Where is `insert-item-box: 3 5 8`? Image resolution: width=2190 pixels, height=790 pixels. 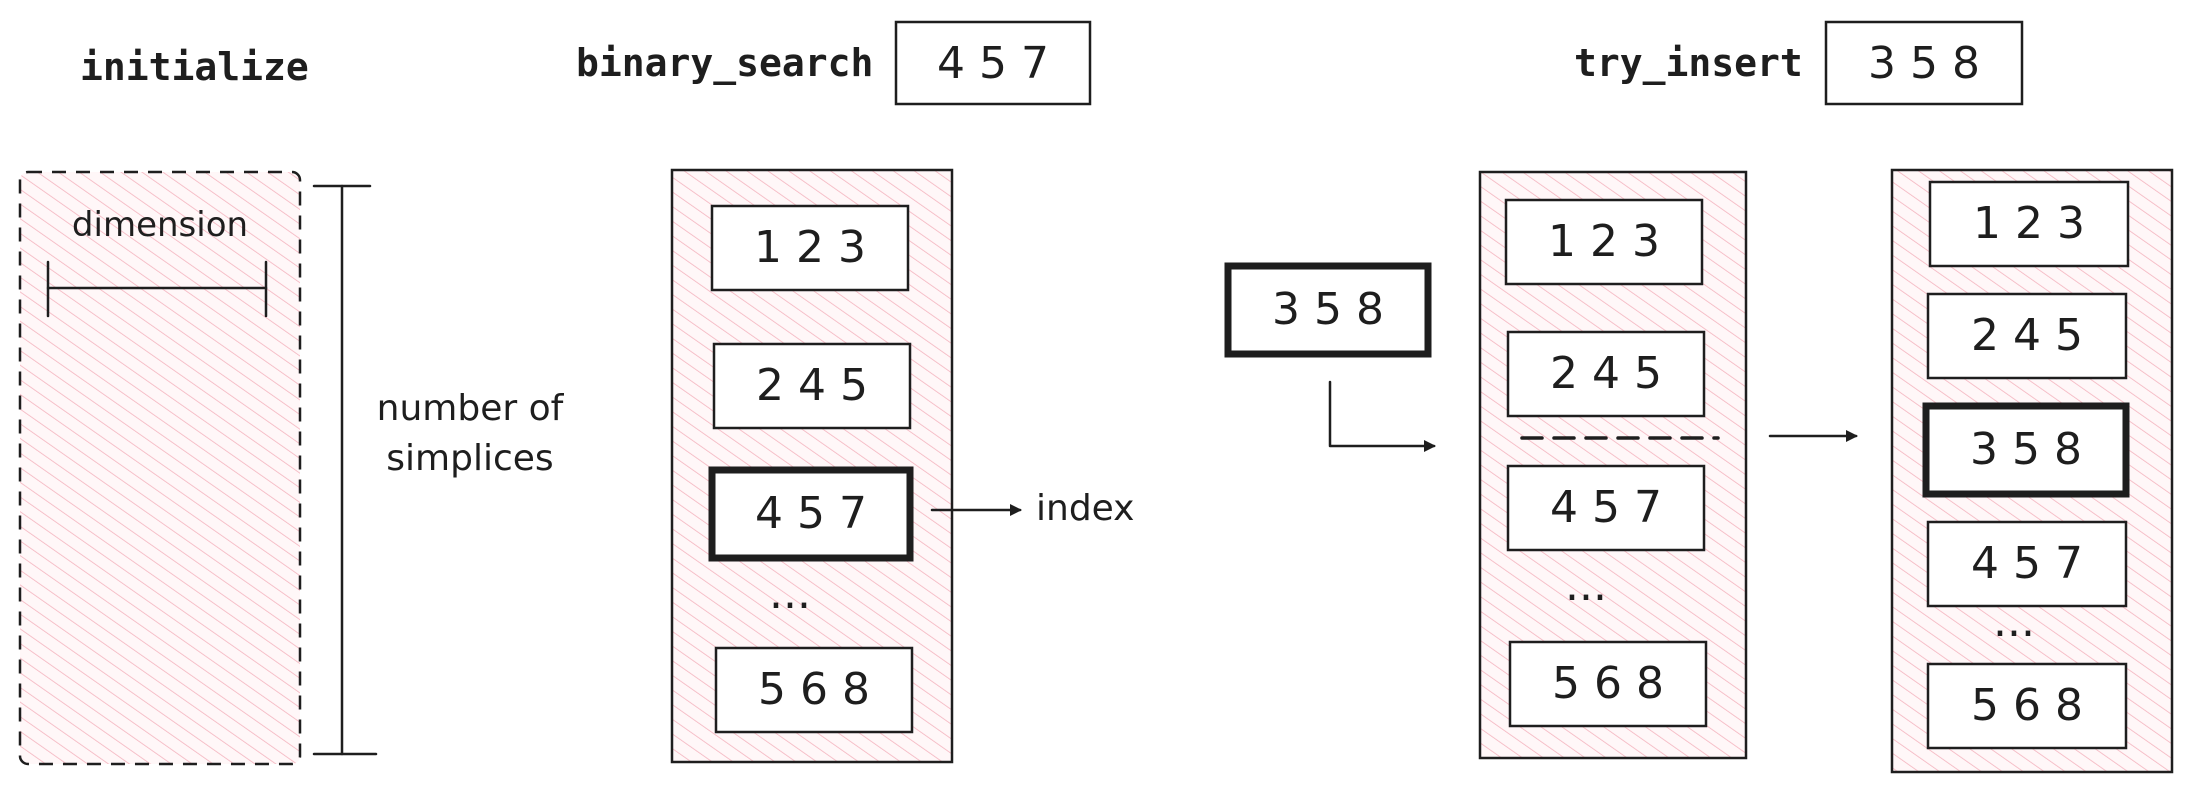 insert-item-box: 3 5 8 is located at coordinates (1328, 310).